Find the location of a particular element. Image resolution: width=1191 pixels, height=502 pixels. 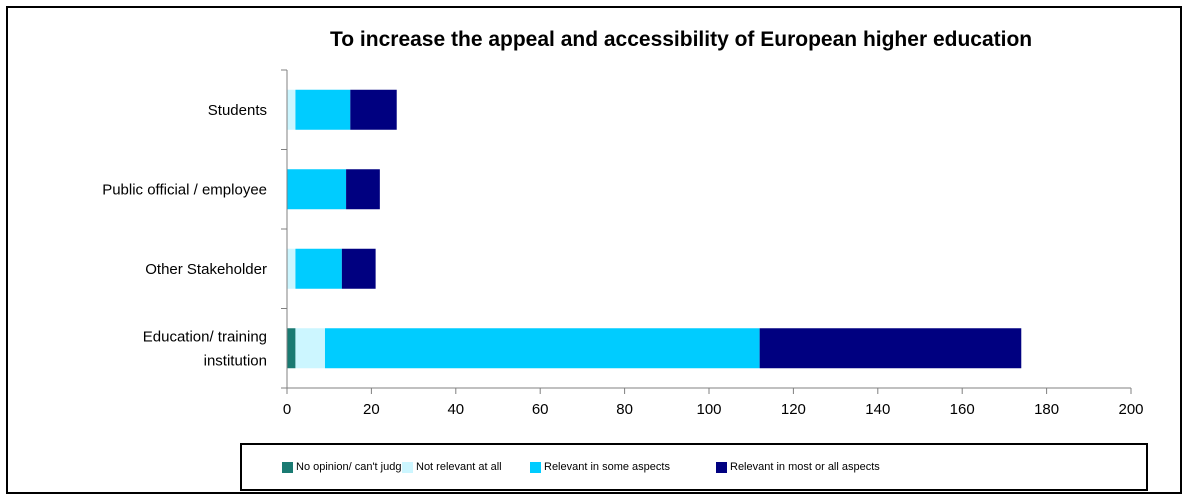

legend-label: No opinion/ can't judge is located at coordinates (352, 467).